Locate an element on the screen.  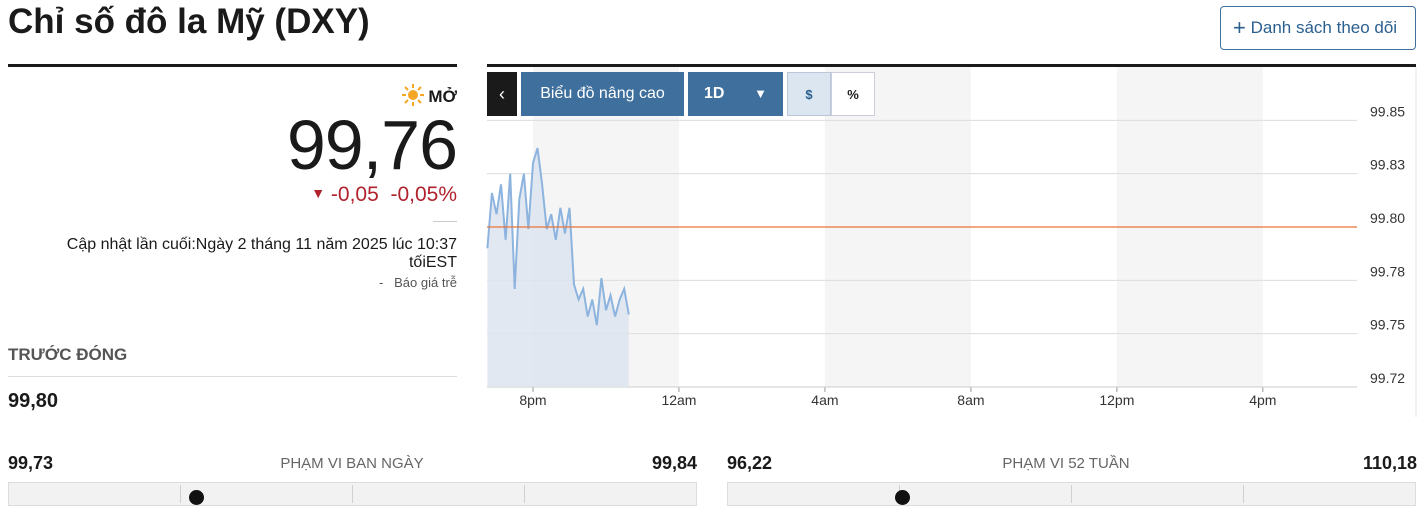
range-label: PHẠM VI BAN NGÀY is located at coordinates (352, 463).